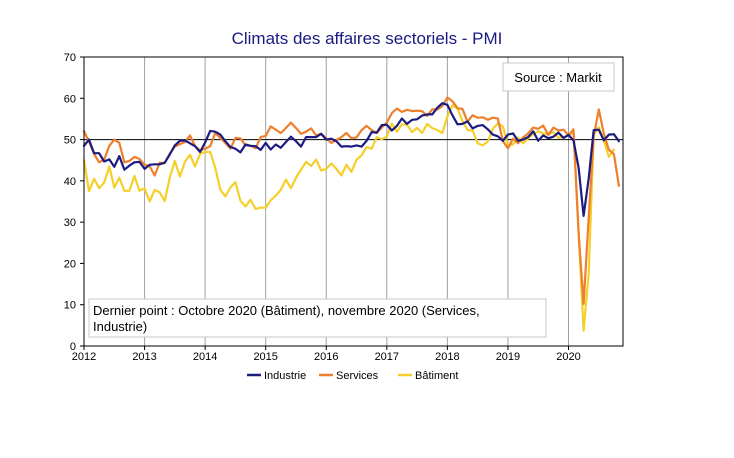 Image resolution: width=734 pixels, height=458 pixels. I want to click on x-axis-ticks: 2012 2013 2014 2015 2016 2017 2018 2019 2020, so click(326, 354).